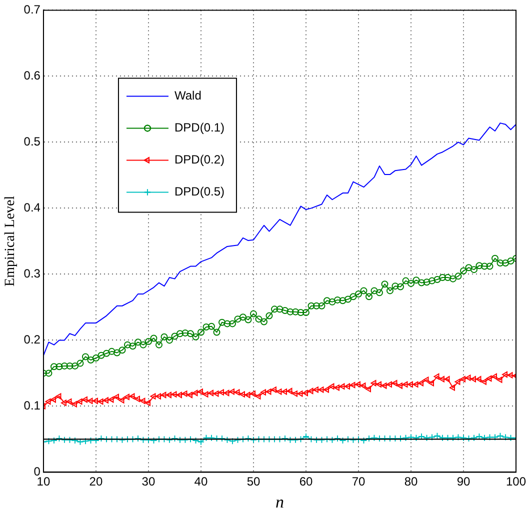 The height and width of the screenshot is (513, 529). What do you see at coordinates (463, 481) in the screenshot?
I see `x-tick-label: 90` at bounding box center [463, 481].